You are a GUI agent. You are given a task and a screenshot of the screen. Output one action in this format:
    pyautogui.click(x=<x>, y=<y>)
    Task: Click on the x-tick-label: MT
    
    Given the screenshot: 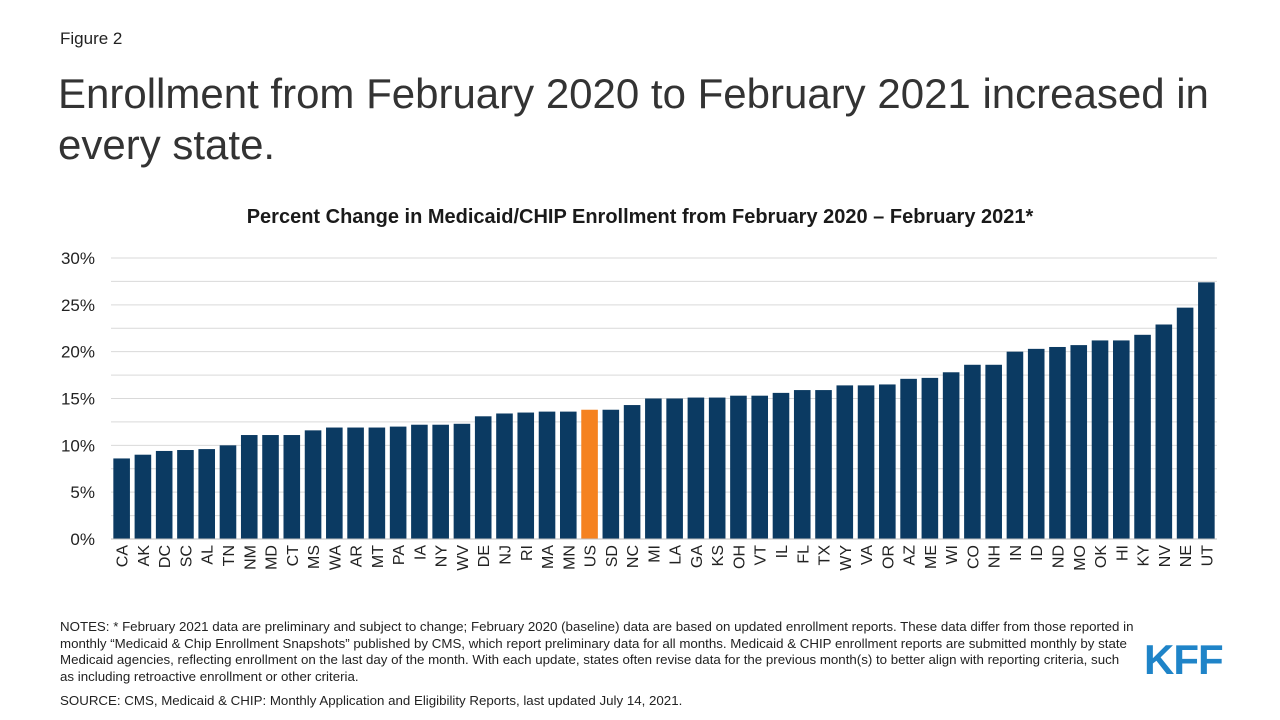 What is the action you would take?
    pyautogui.click(x=378, y=556)
    